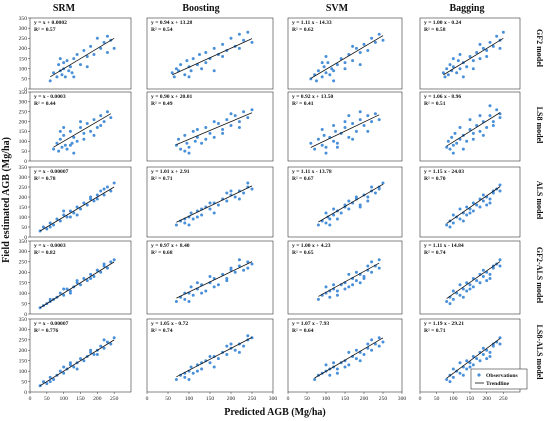  Describe the element at coordinates (23, 132) in the screenshot. I see `y-tick-label: 150` at that location.